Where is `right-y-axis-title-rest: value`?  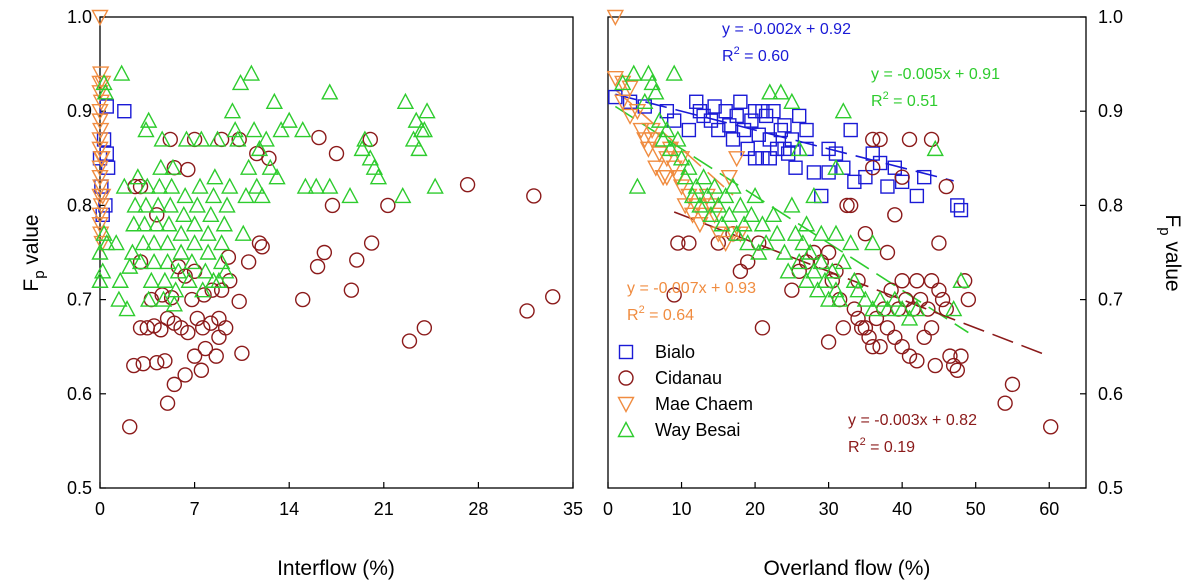
right-y-axis-title-rest: value is located at coordinates (1172, 264).